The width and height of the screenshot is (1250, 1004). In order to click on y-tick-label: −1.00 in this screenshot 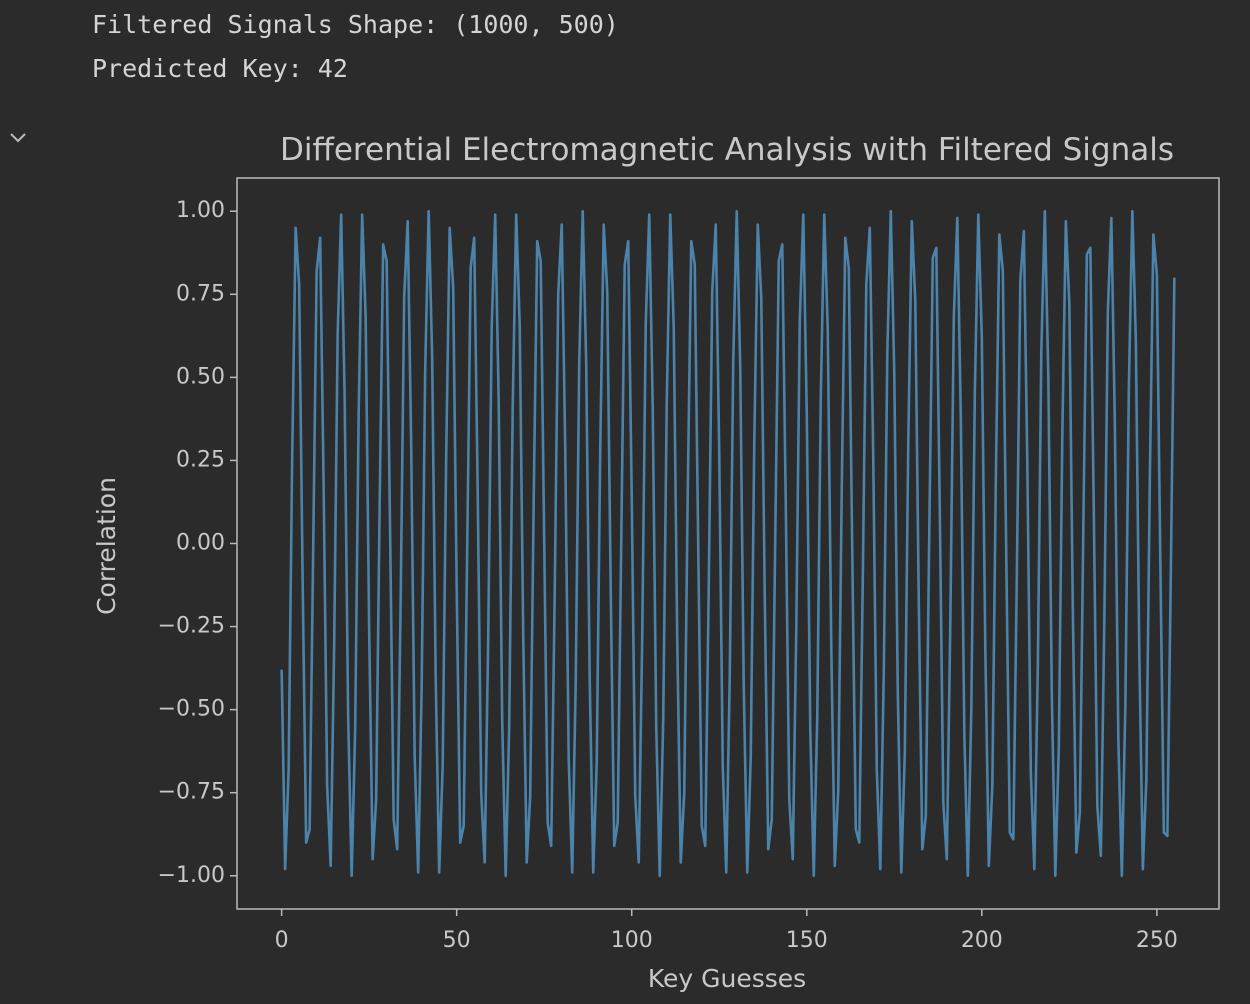, I will do `click(191, 875)`.